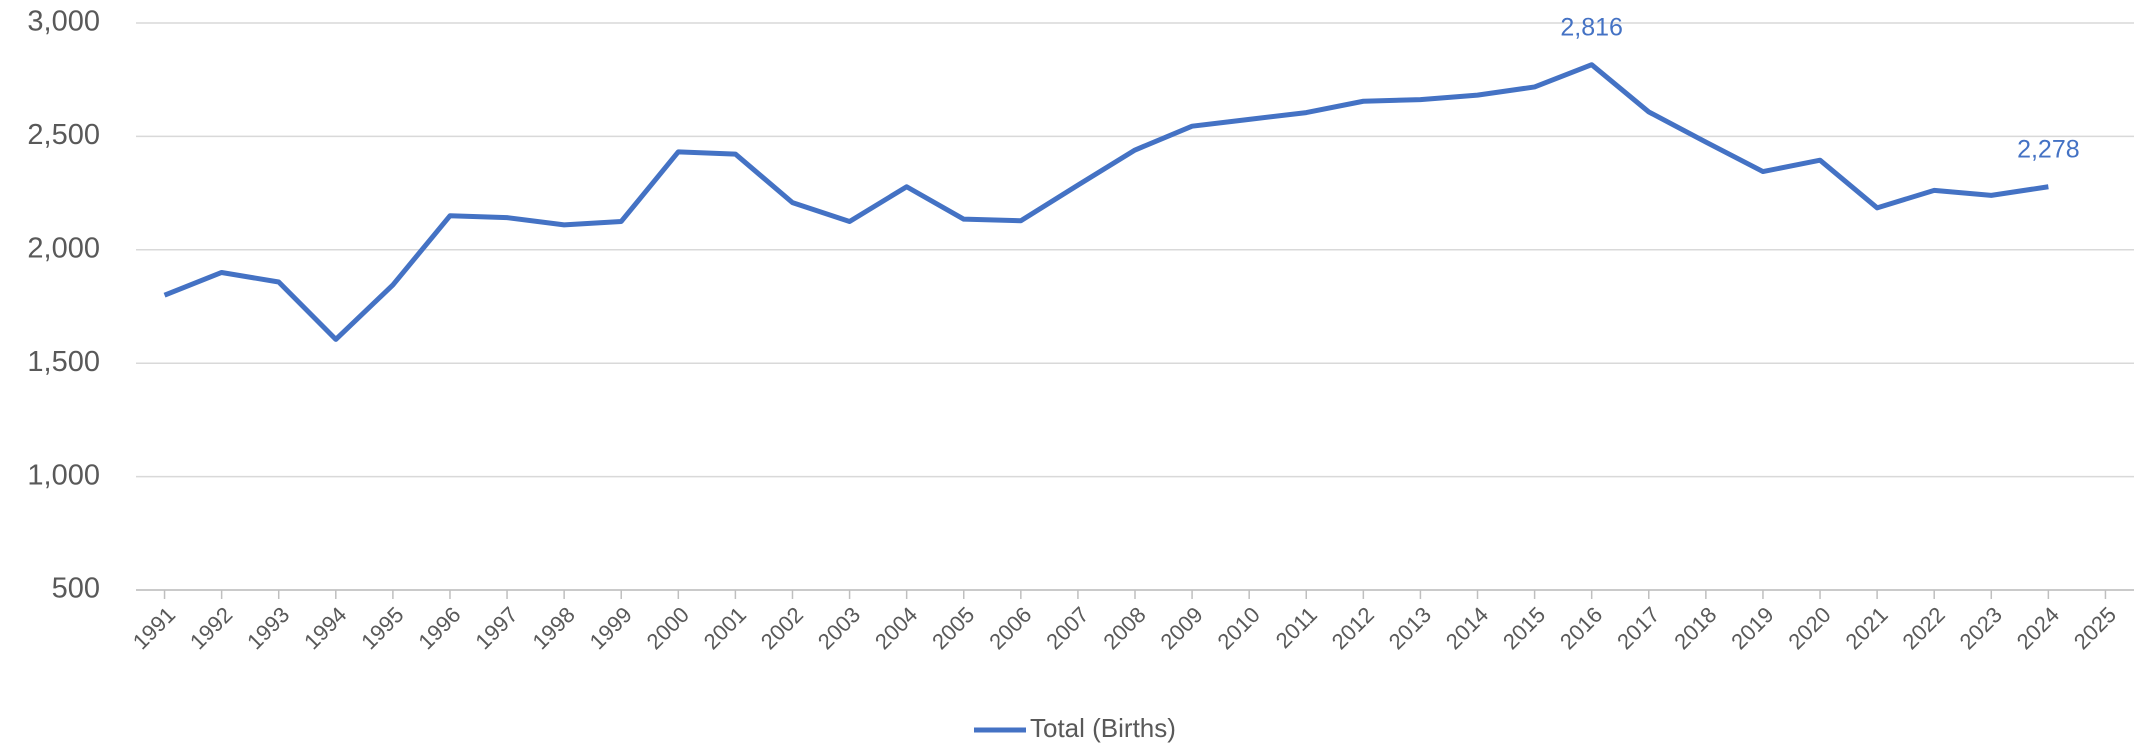  I want to click on x-tick-label: 2009, so click(1181, 628).